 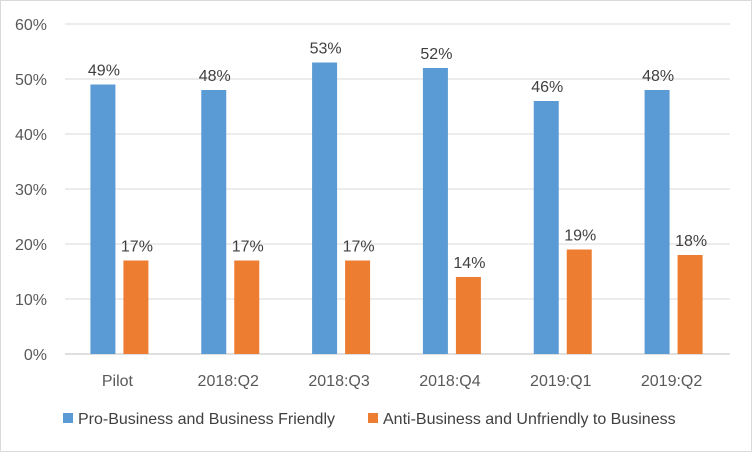 What do you see at coordinates (529, 419) in the screenshot?
I see `legend-label: Anti-Business and Unfriendly to Business` at bounding box center [529, 419].